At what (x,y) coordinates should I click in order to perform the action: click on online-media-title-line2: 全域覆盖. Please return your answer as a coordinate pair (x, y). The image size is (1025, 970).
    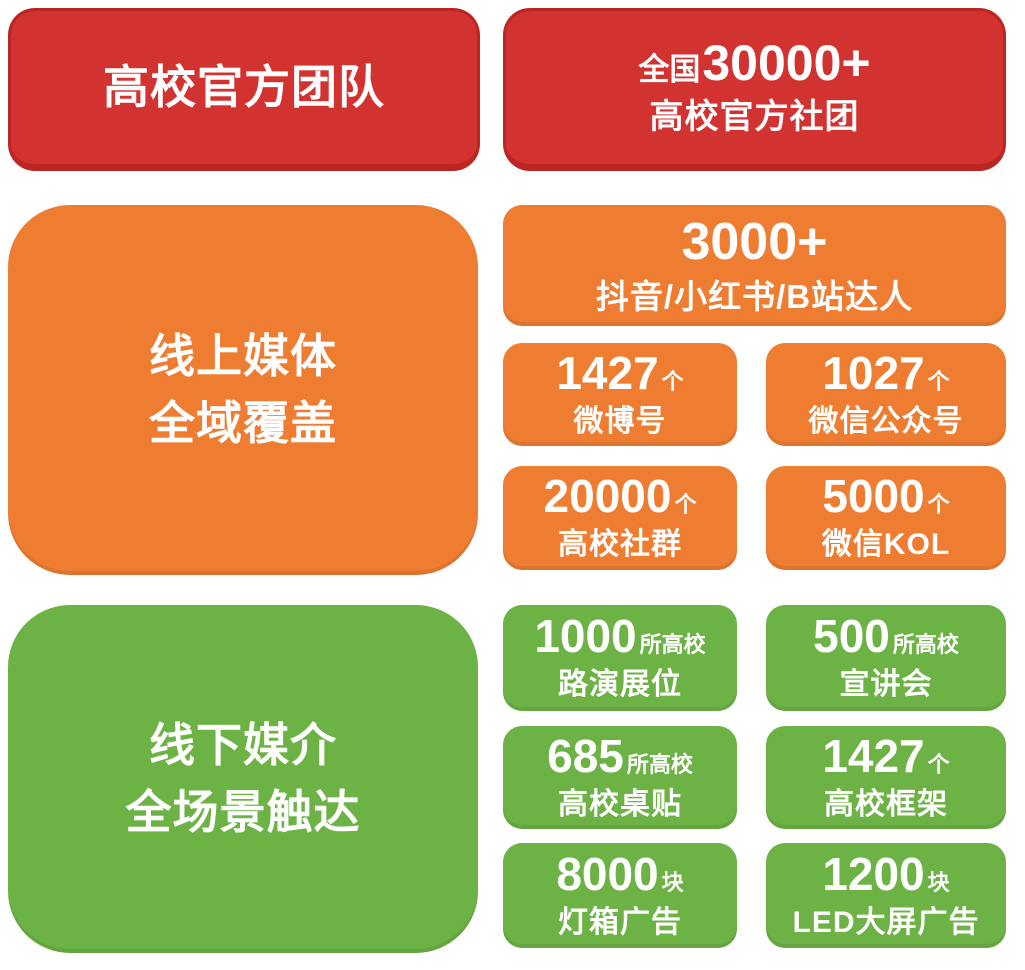
    Looking at the image, I should click on (243, 423).